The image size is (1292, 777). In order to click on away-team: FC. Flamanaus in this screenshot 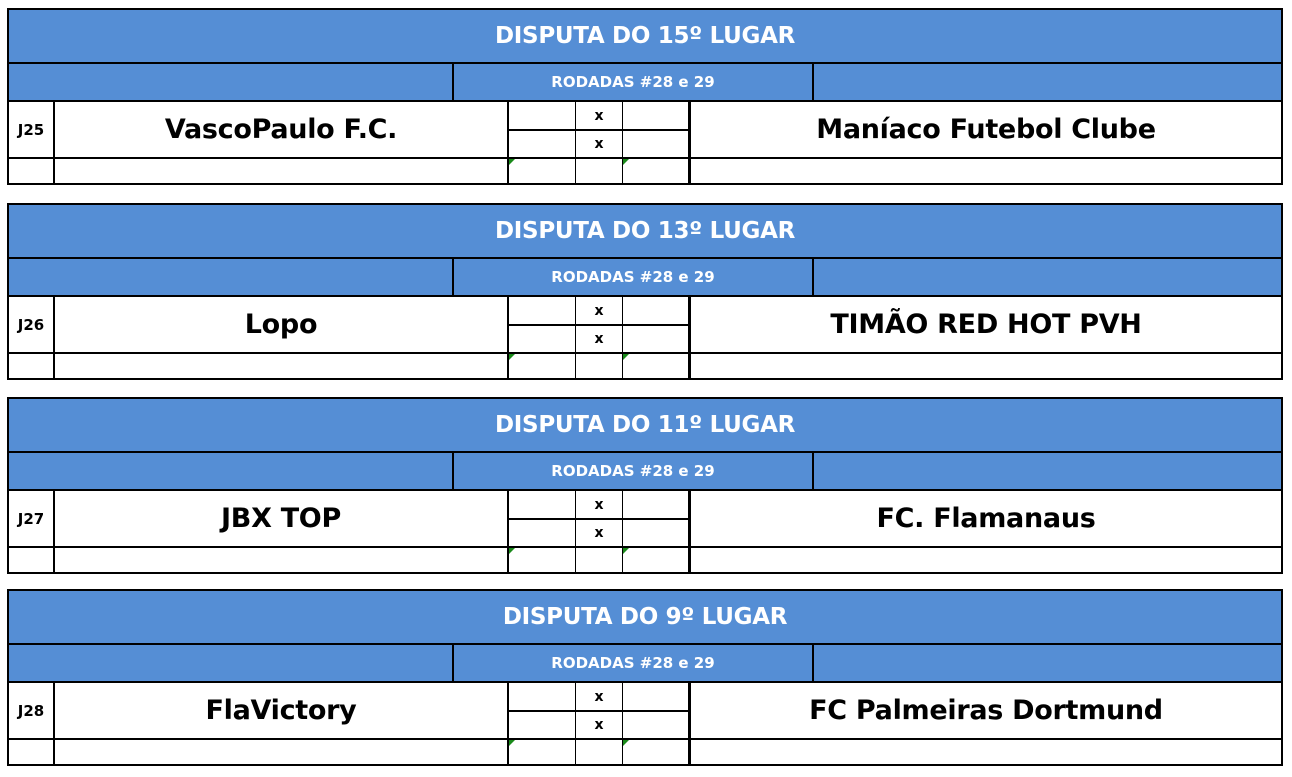, I will do `click(986, 518)`.